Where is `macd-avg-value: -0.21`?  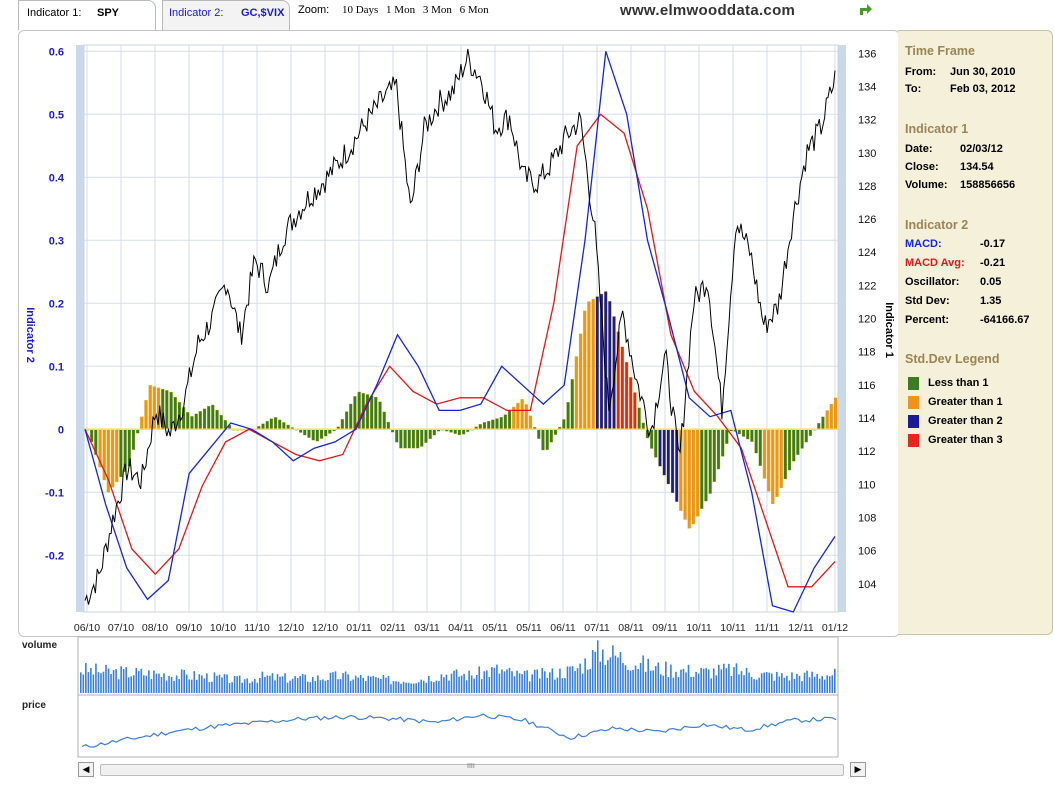
macd-avg-value: -0.21 is located at coordinates (993, 263).